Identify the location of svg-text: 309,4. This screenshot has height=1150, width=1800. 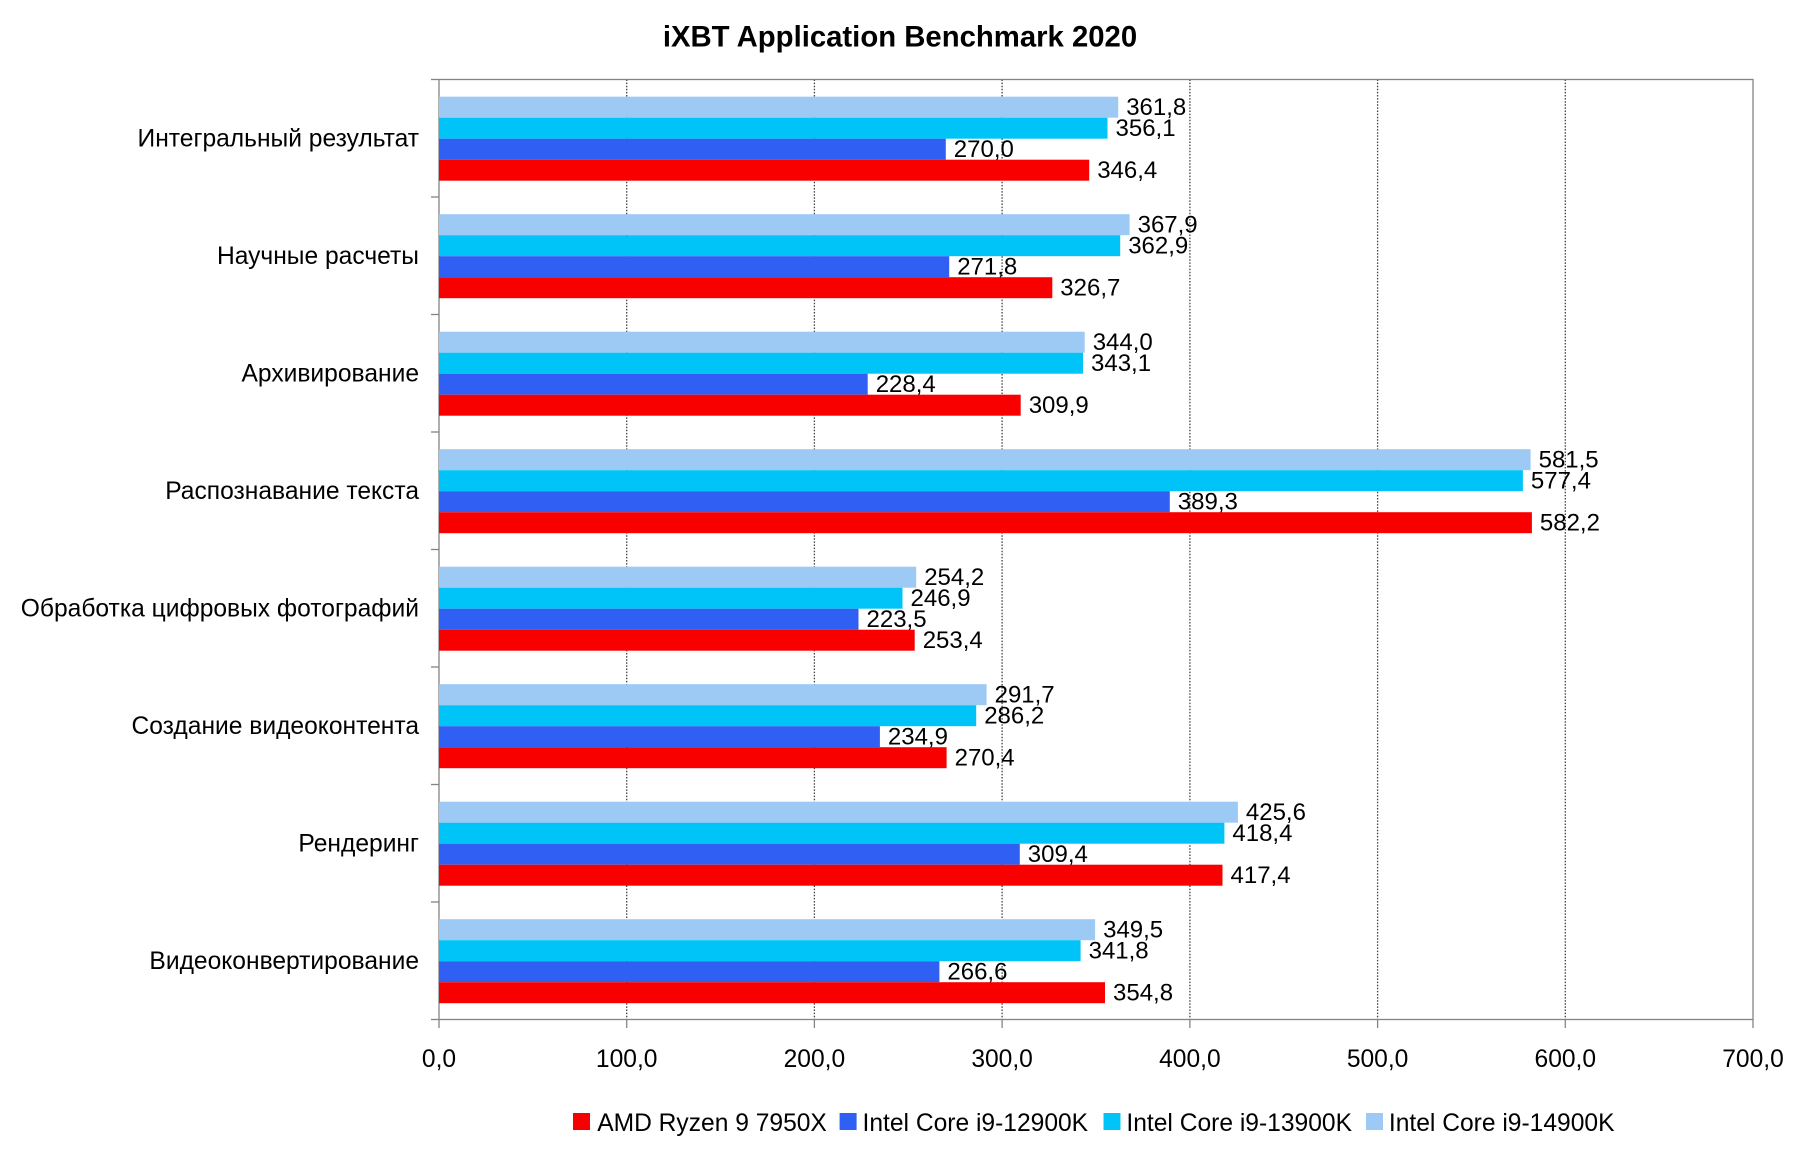
(1058, 854).